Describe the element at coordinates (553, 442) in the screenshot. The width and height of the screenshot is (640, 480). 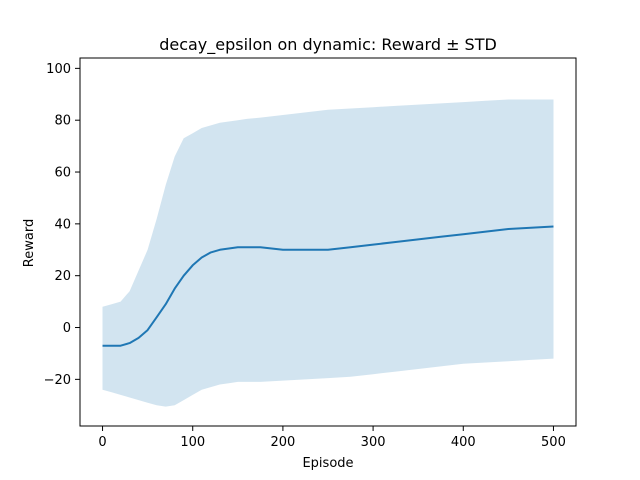
I see `x-tick-label: 500` at that location.